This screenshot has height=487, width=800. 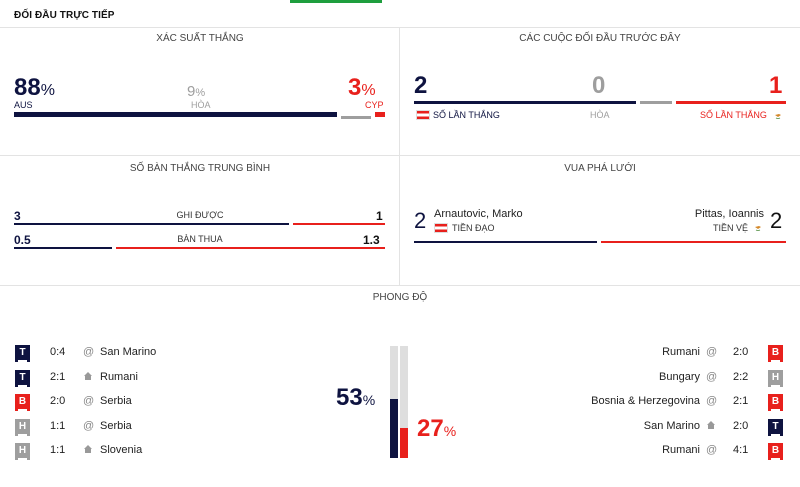 I want to click on home-form-pct: 53%, so click(x=355, y=398).